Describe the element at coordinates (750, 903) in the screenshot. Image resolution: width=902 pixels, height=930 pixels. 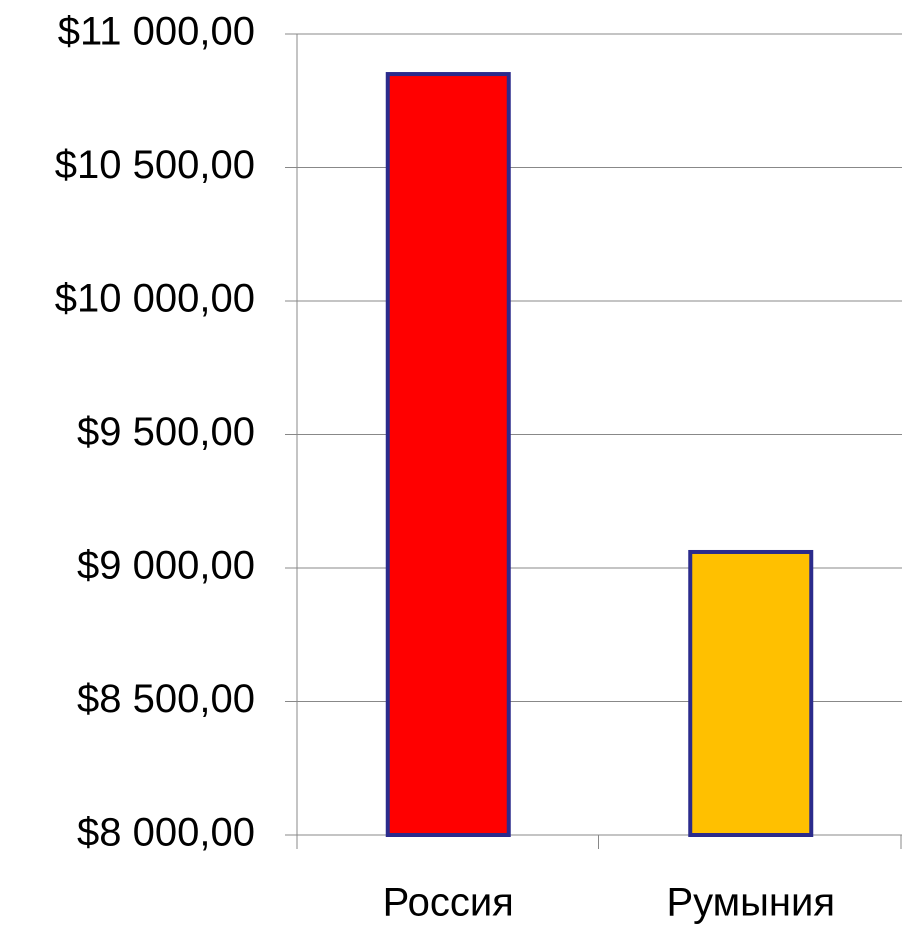
I see `x-tick-label: Румыния` at that location.